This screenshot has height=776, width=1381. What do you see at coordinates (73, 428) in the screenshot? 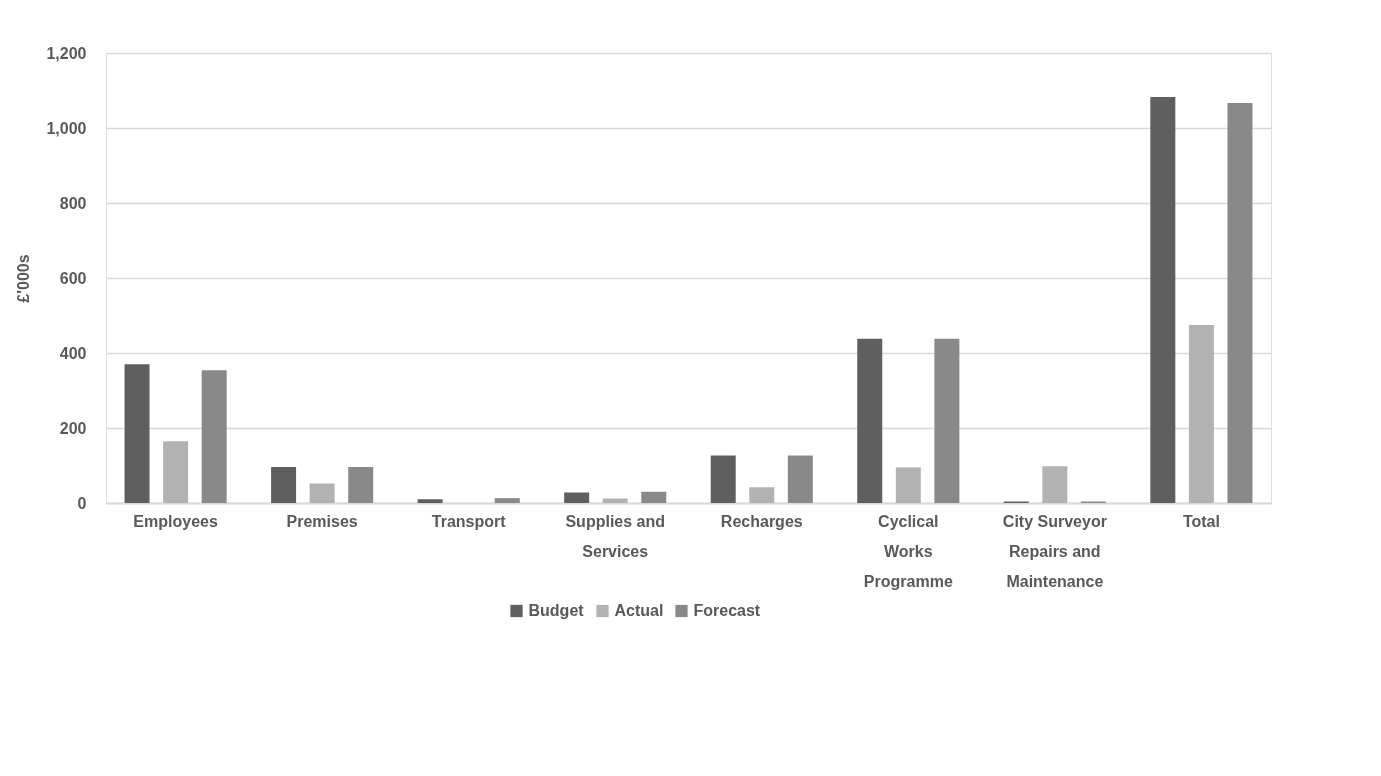
I see `y-tick-label: 200` at bounding box center [73, 428].